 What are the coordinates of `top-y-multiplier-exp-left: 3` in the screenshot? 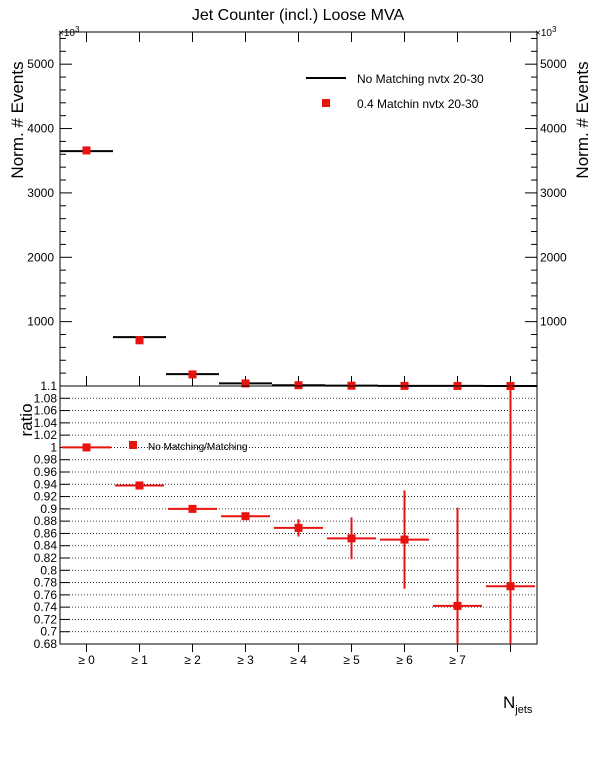 It's located at (77, 29).